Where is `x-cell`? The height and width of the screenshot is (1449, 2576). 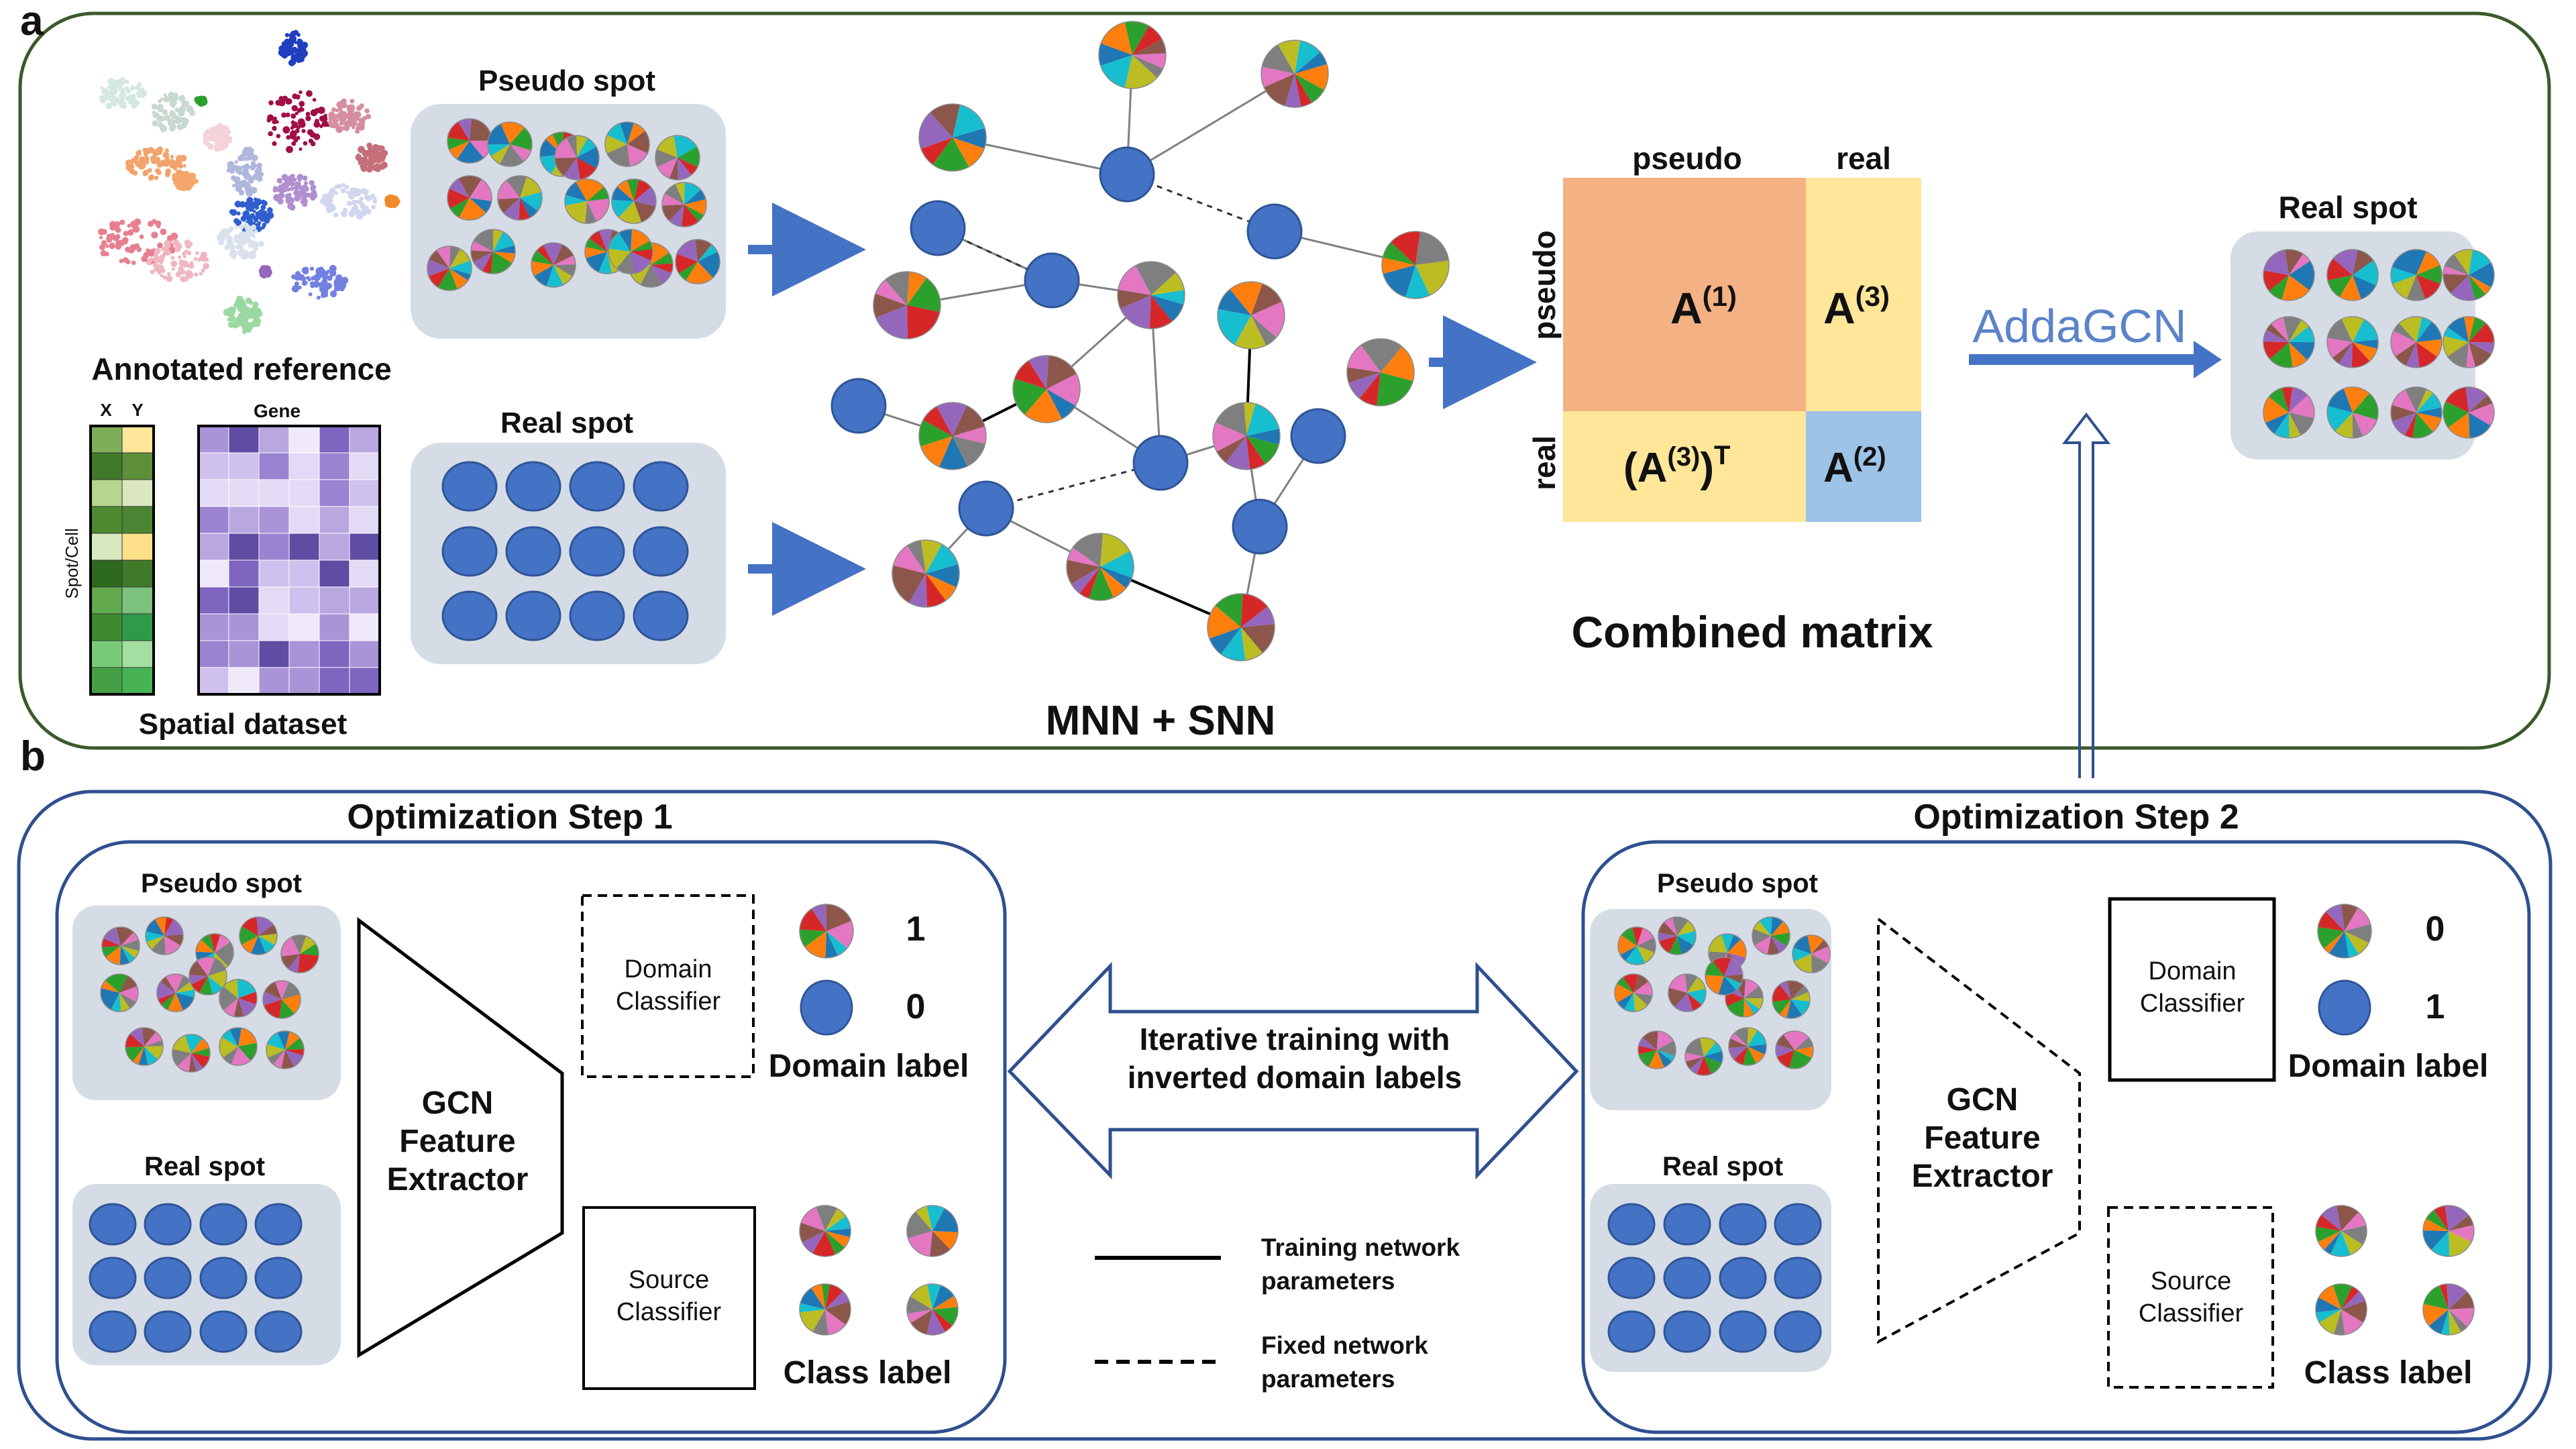
x-cell is located at coordinates (106, 547).